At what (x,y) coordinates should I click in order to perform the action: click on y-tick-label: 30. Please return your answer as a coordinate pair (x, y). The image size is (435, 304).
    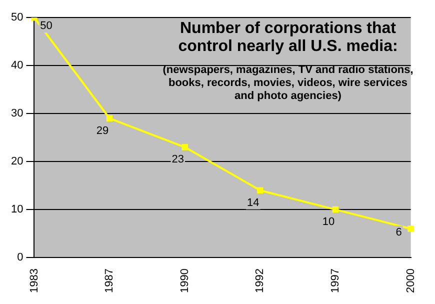
    Looking at the image, I should click on (17, 114).